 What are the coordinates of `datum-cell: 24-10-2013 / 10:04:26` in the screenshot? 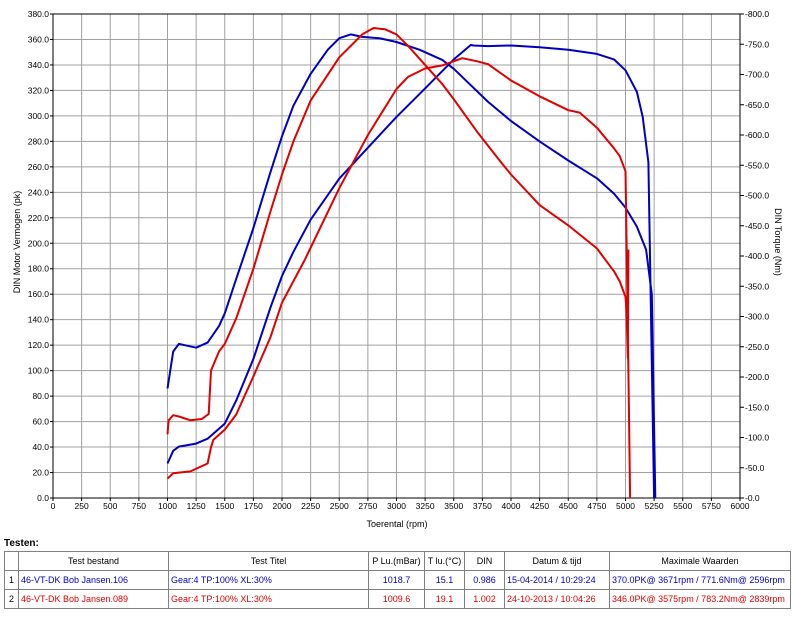 It's located at (557, 599).